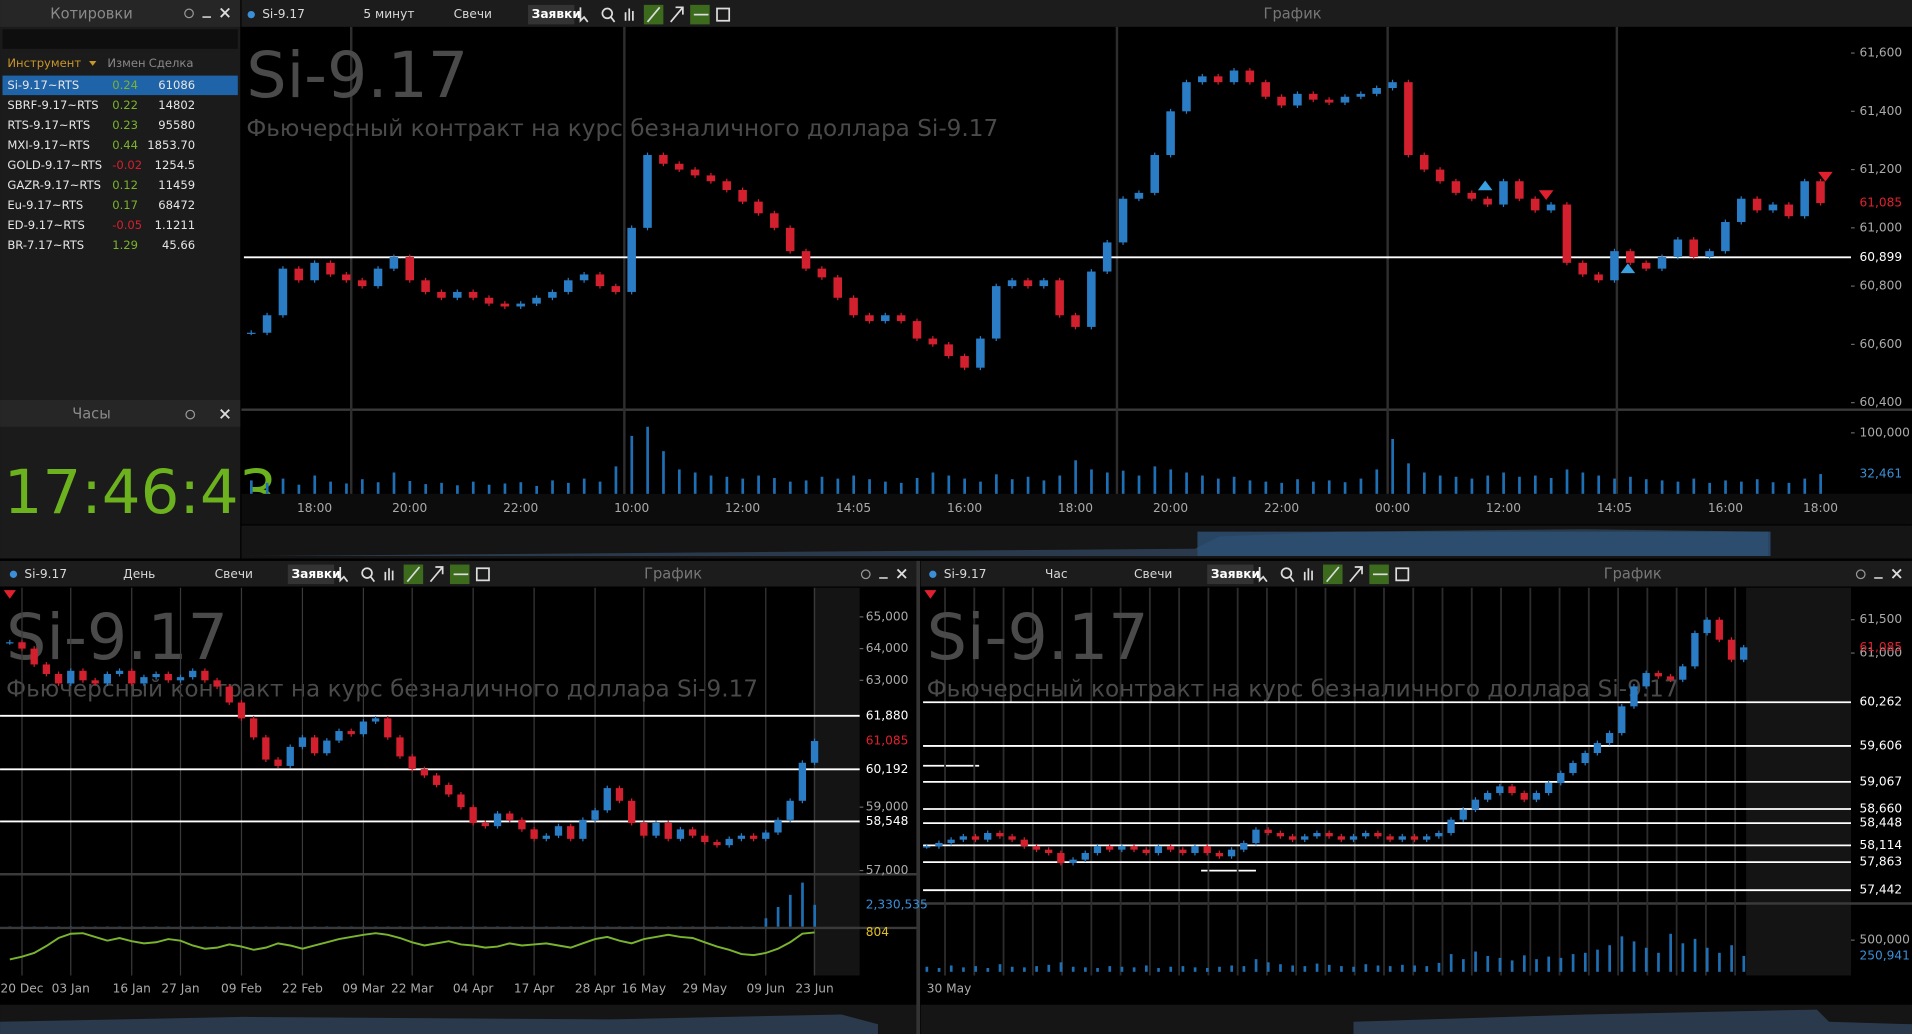 This screenshot has height=1034, width=1912. I want to click on instrument: MXI-9.17~RTS, so click(48, 145).